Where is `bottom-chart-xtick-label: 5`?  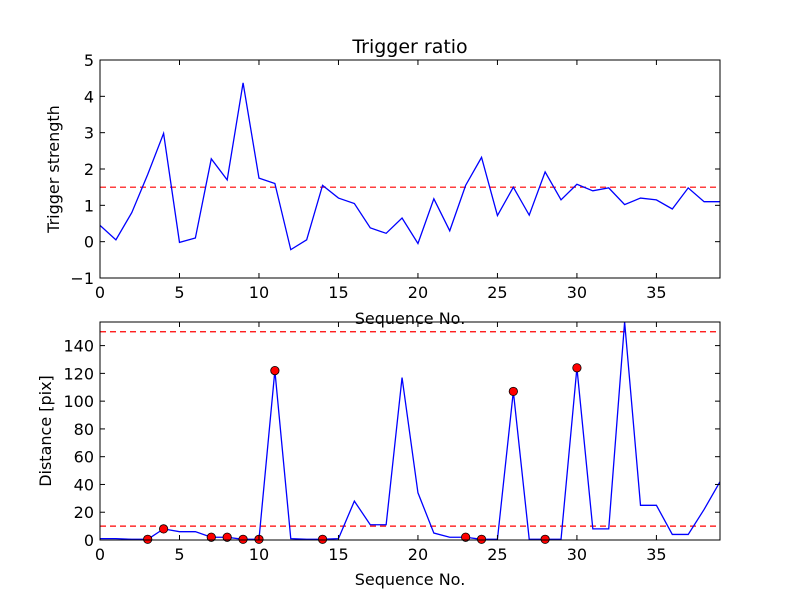 bottom-chart-xtick-label: 5 is located at coordinates (179, 554).